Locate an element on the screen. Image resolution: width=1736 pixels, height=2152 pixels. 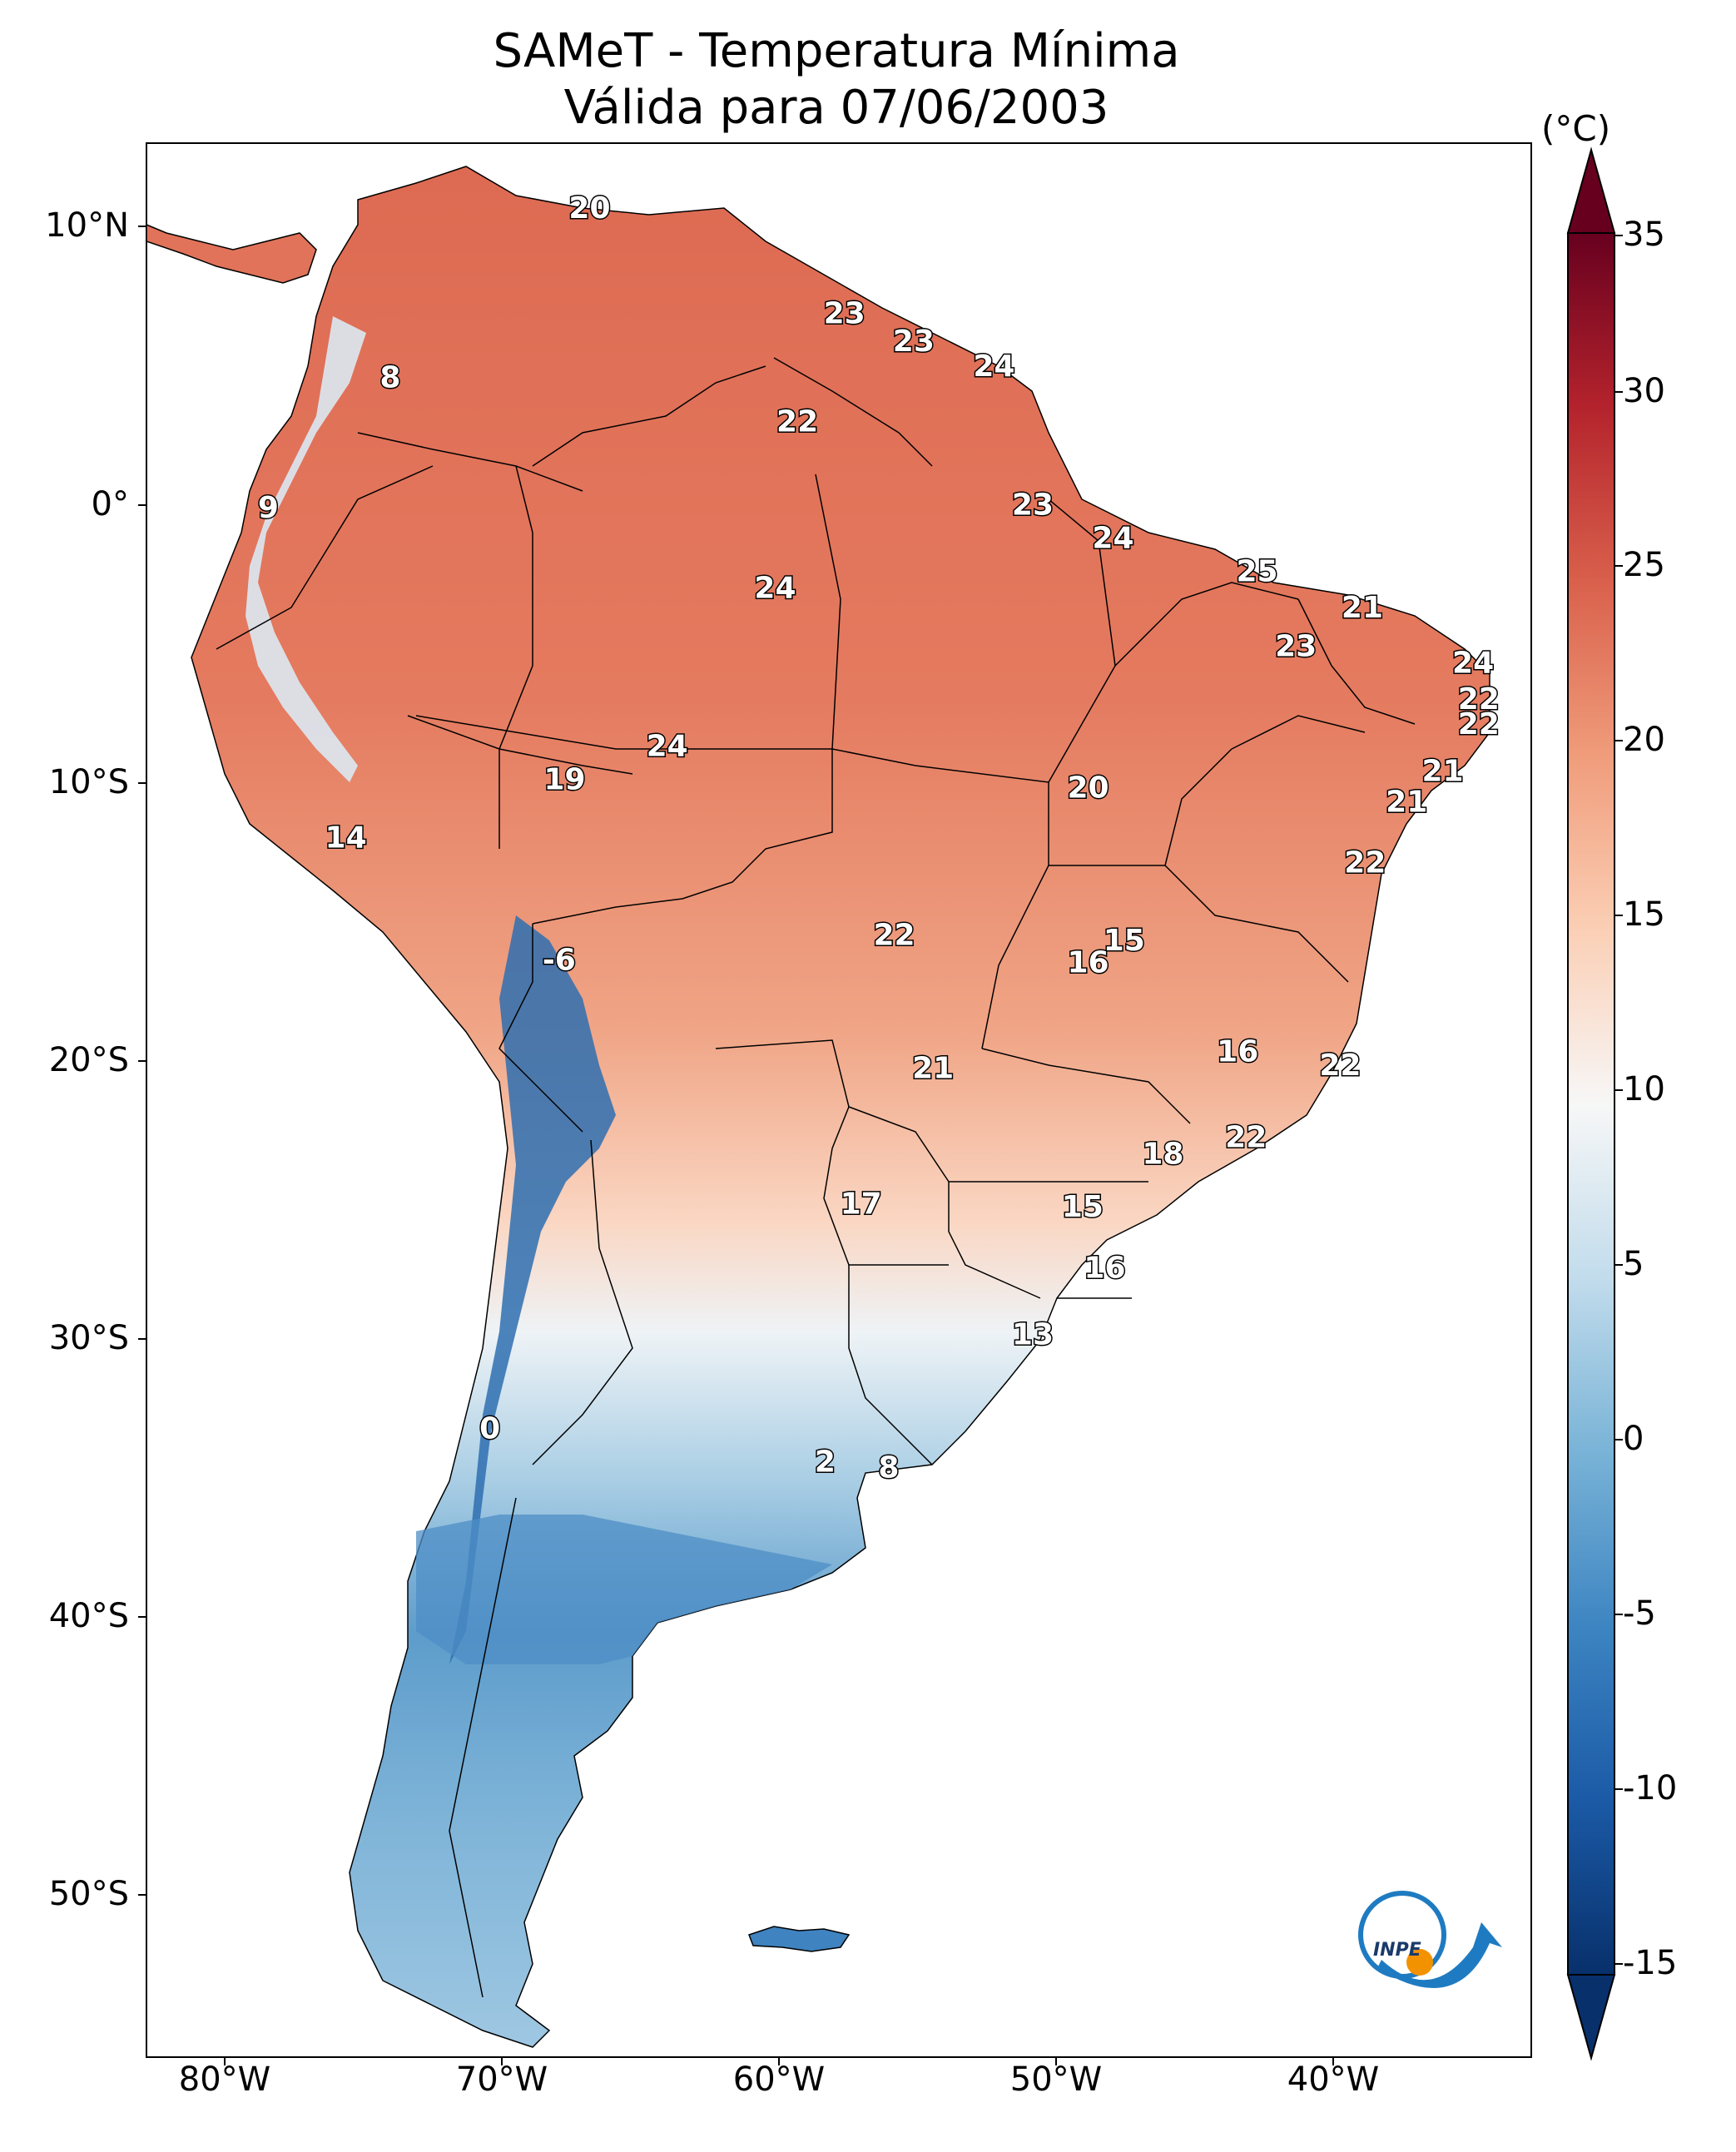
andes-north-light-zone is located at coordinates (306, 549).